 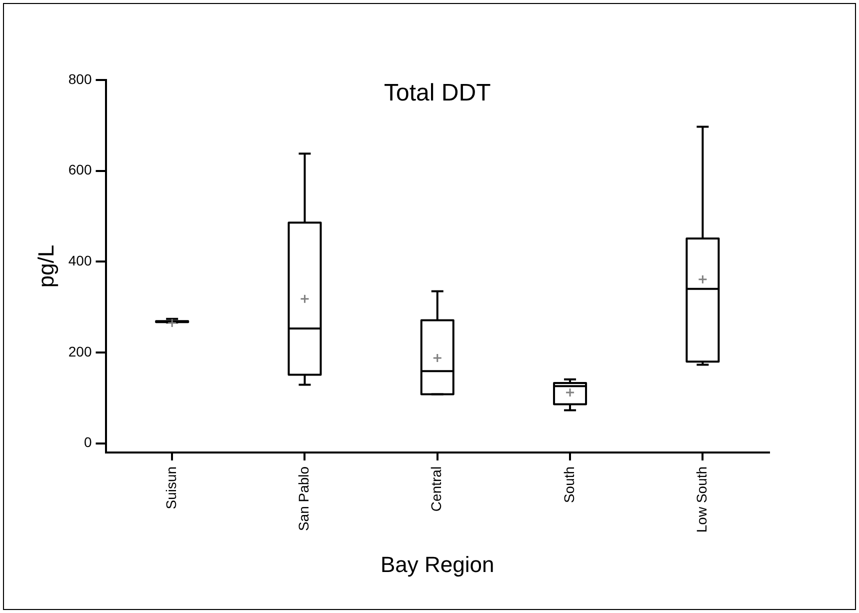 I want to click on x-axis-title: Bay Region, so click(x=437, y=564).